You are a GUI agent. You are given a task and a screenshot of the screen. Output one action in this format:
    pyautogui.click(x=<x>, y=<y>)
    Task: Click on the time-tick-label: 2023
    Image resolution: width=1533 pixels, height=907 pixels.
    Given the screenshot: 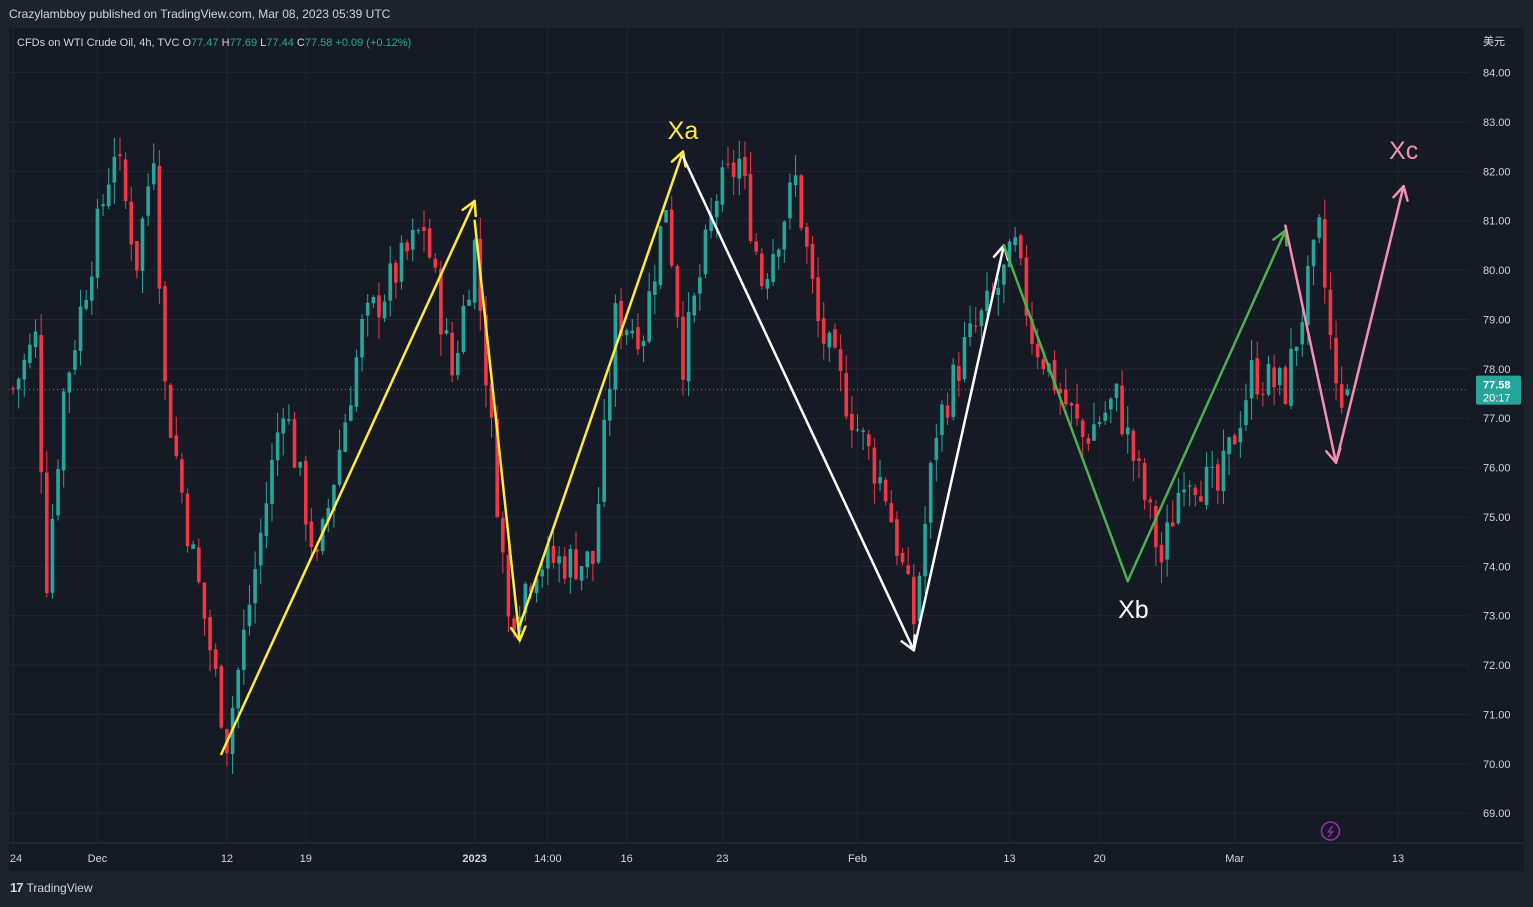 What is the action you would take?
    pyautogui.click(x=474, y=859)
    